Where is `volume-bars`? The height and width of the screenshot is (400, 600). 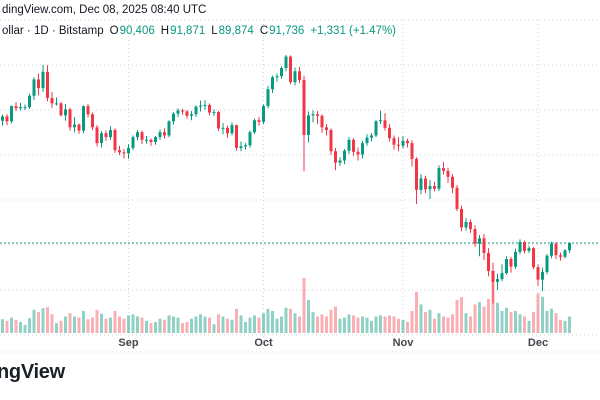 volume-bars is located at coordinates (286, 305).